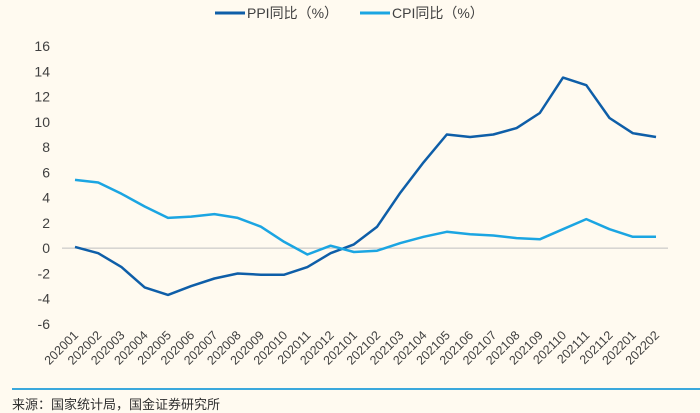 The image size is (700, 413). What do you see at coordinates (46, 223) in the screenshot?
I see `y-tick-label: 2` at bounding box center [46, 223].